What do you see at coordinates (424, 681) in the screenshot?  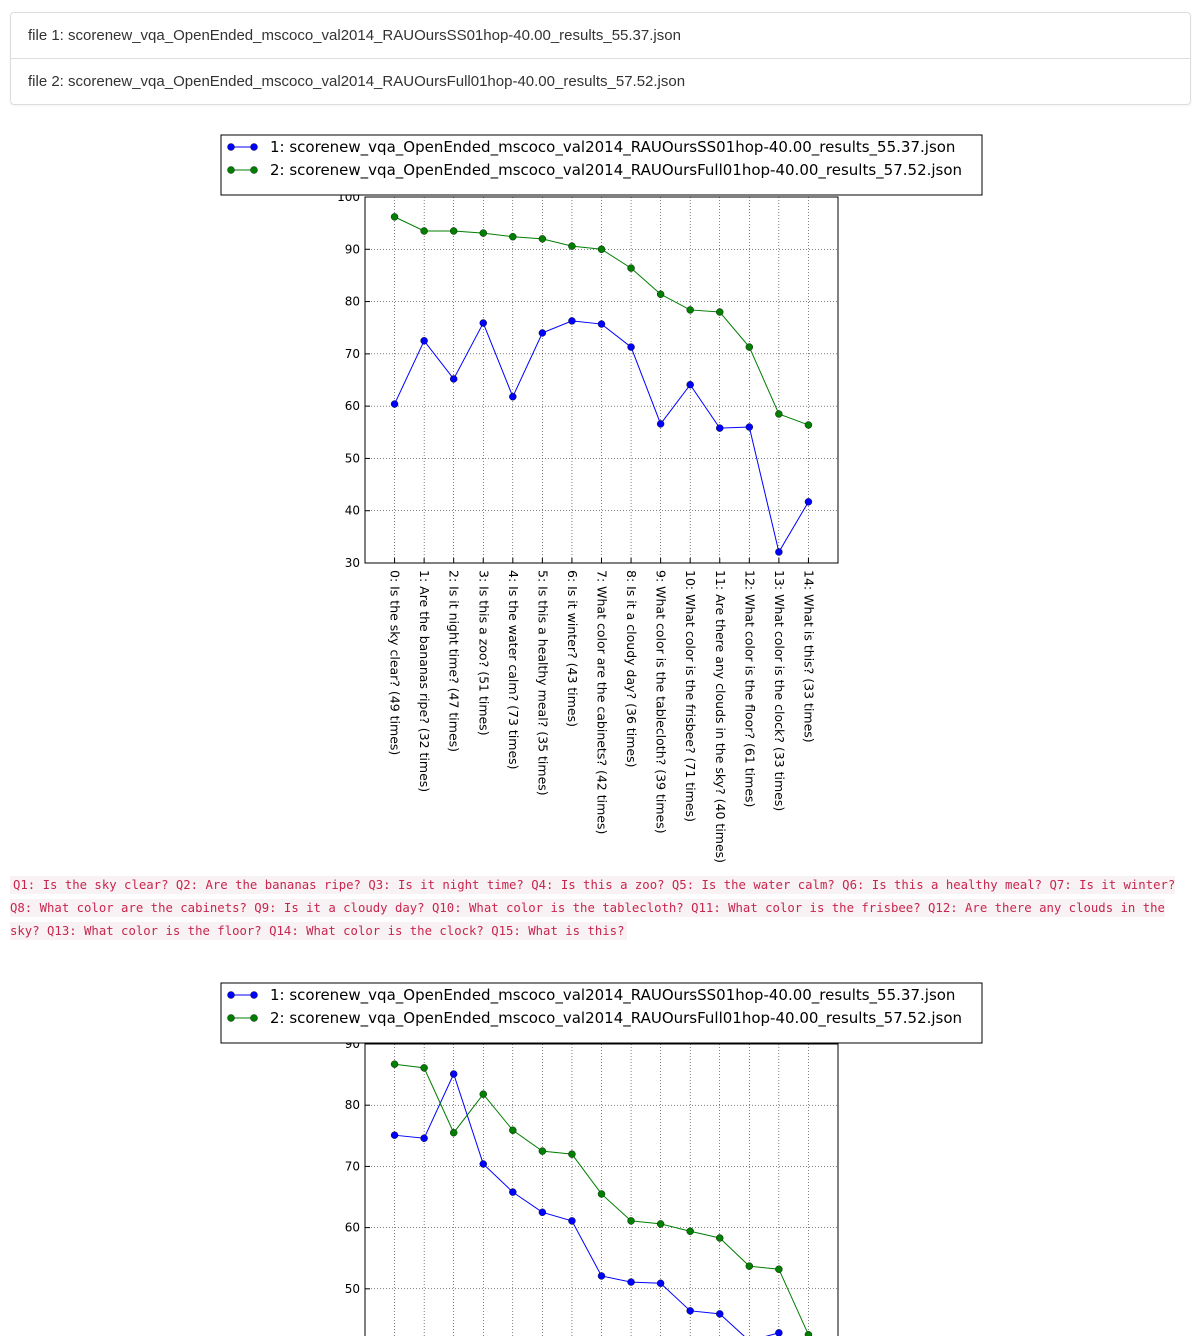 I see `x-tick-label: 1: Are the bananas ripe? (32 times)` at bounding box center [424, 681].